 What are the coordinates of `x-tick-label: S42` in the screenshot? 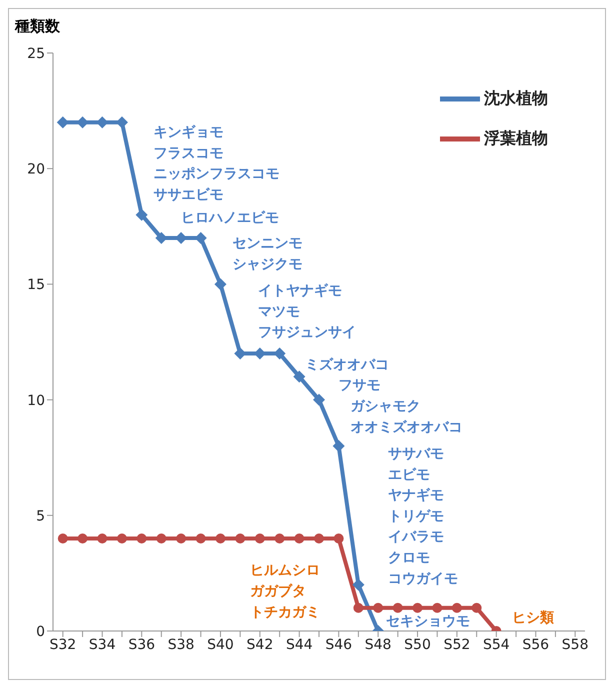 It's located at (260, 644).